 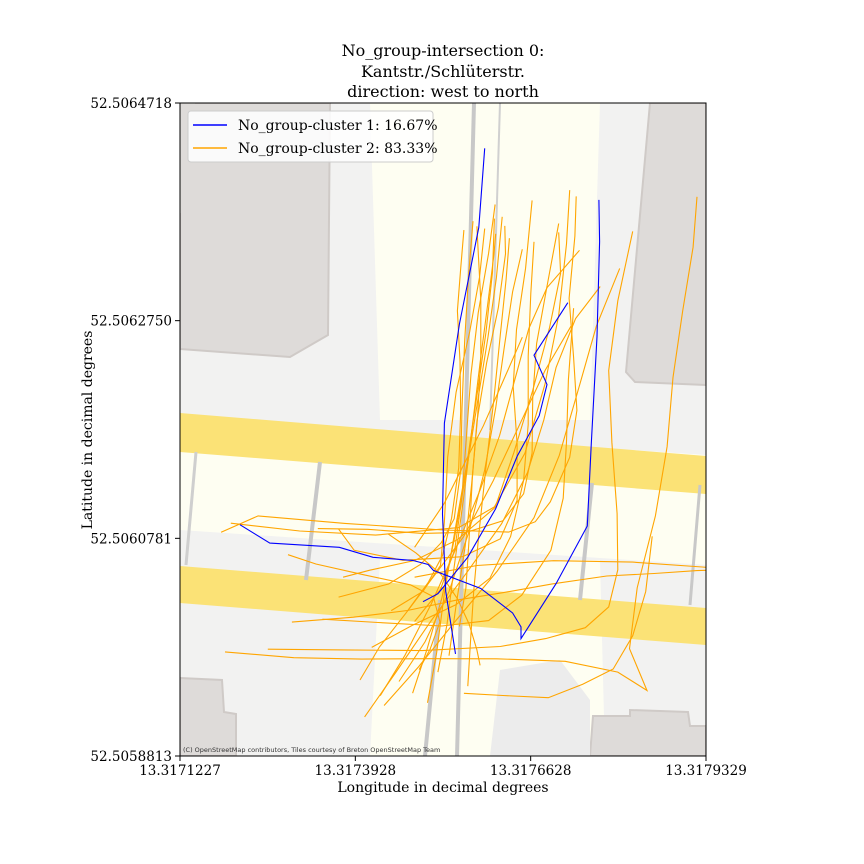 What do you see at coordinates (208, 716) in the screenshot?
I see `building-sw` at bounding box center [208, 716].